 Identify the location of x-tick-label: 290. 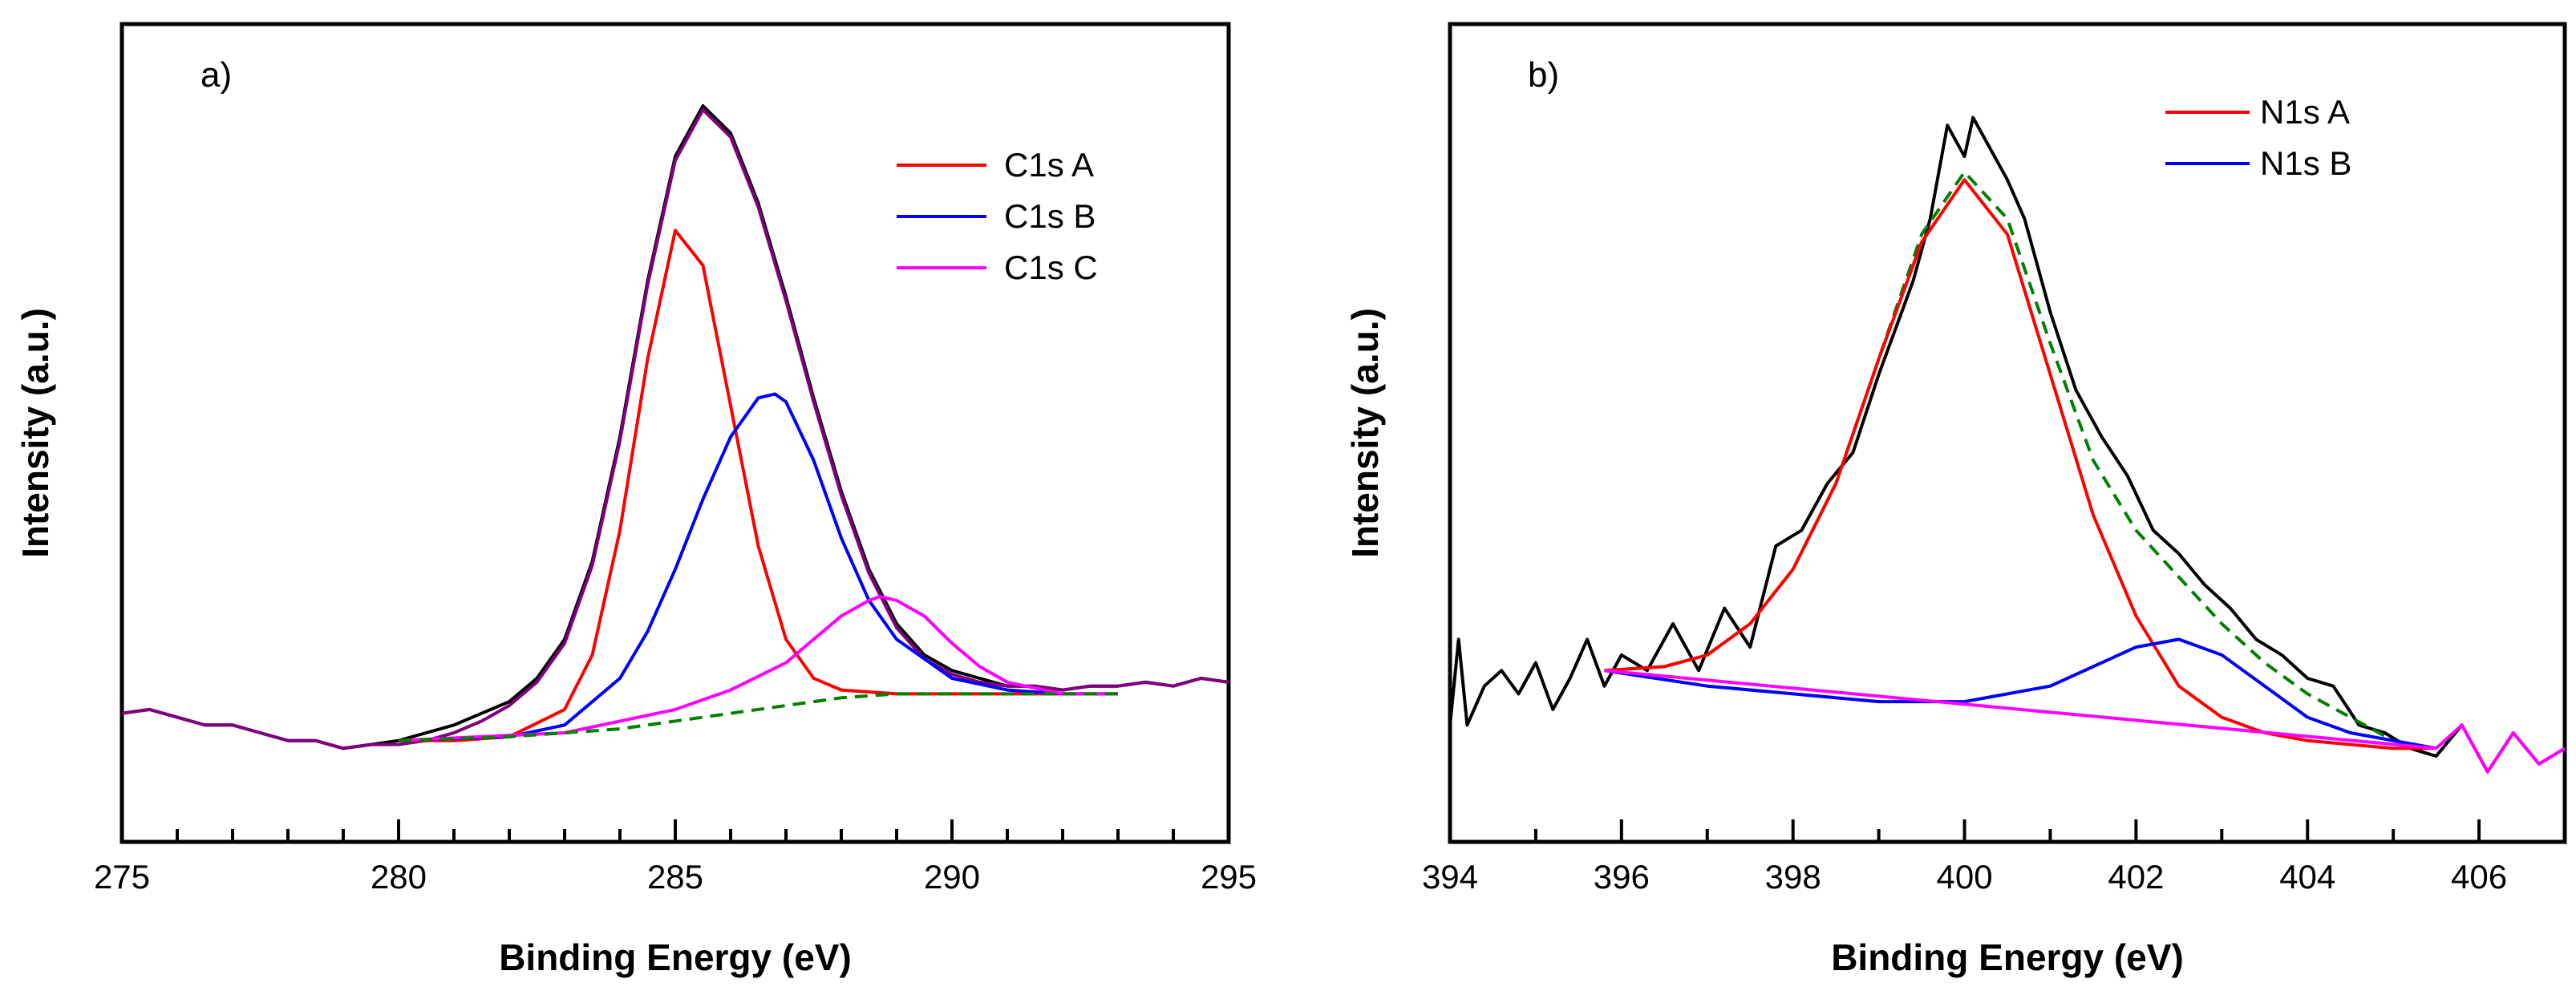
(952, 877).